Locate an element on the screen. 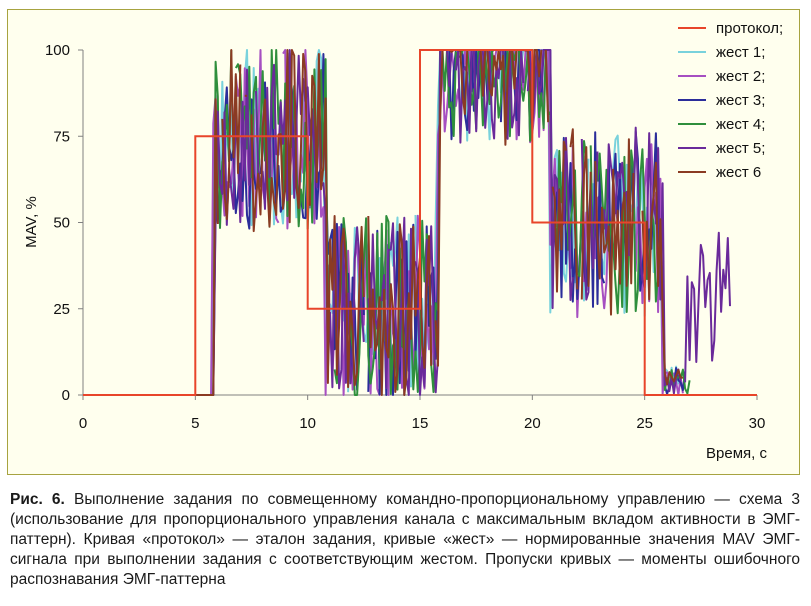 Image resolution: width=811 pixels, height=606 pixels. y-tick-label: 100 is located at coordinates (57, 50).